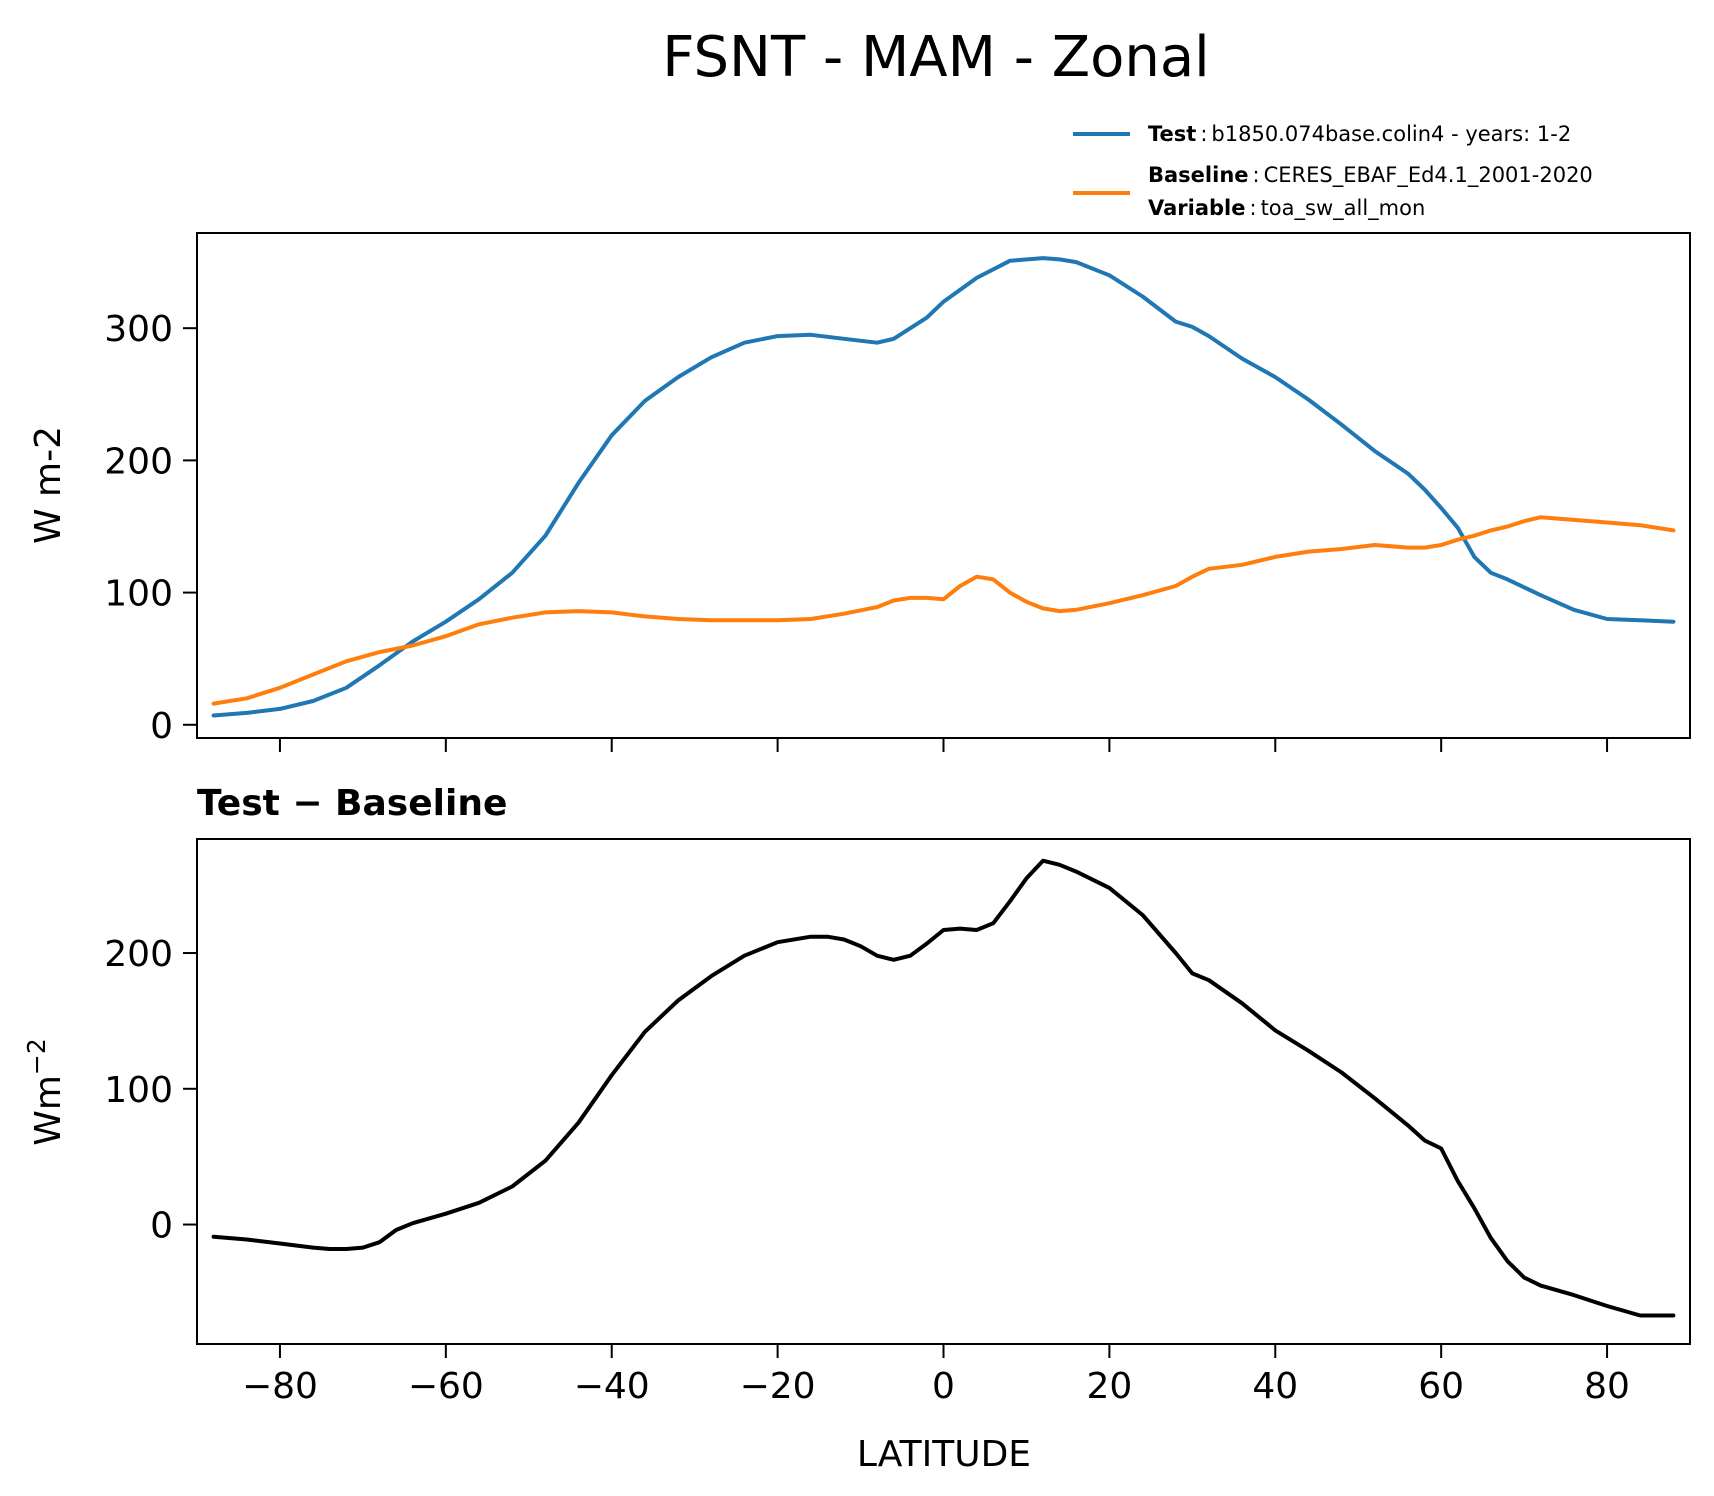  Describe the element at coordinates (138, 329) in the screenshot. I see `top-ytick-label: 300` at that location.